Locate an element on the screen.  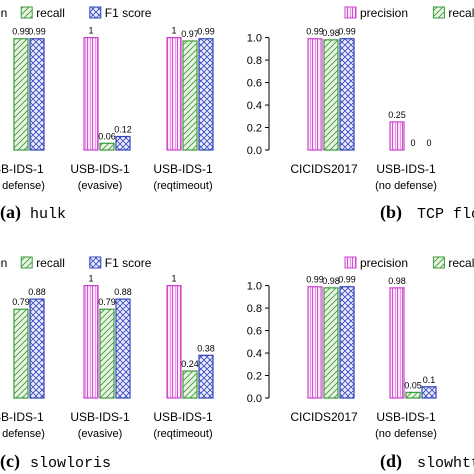
y-tick-label: 0.8 is located at coordinates (254, 309).